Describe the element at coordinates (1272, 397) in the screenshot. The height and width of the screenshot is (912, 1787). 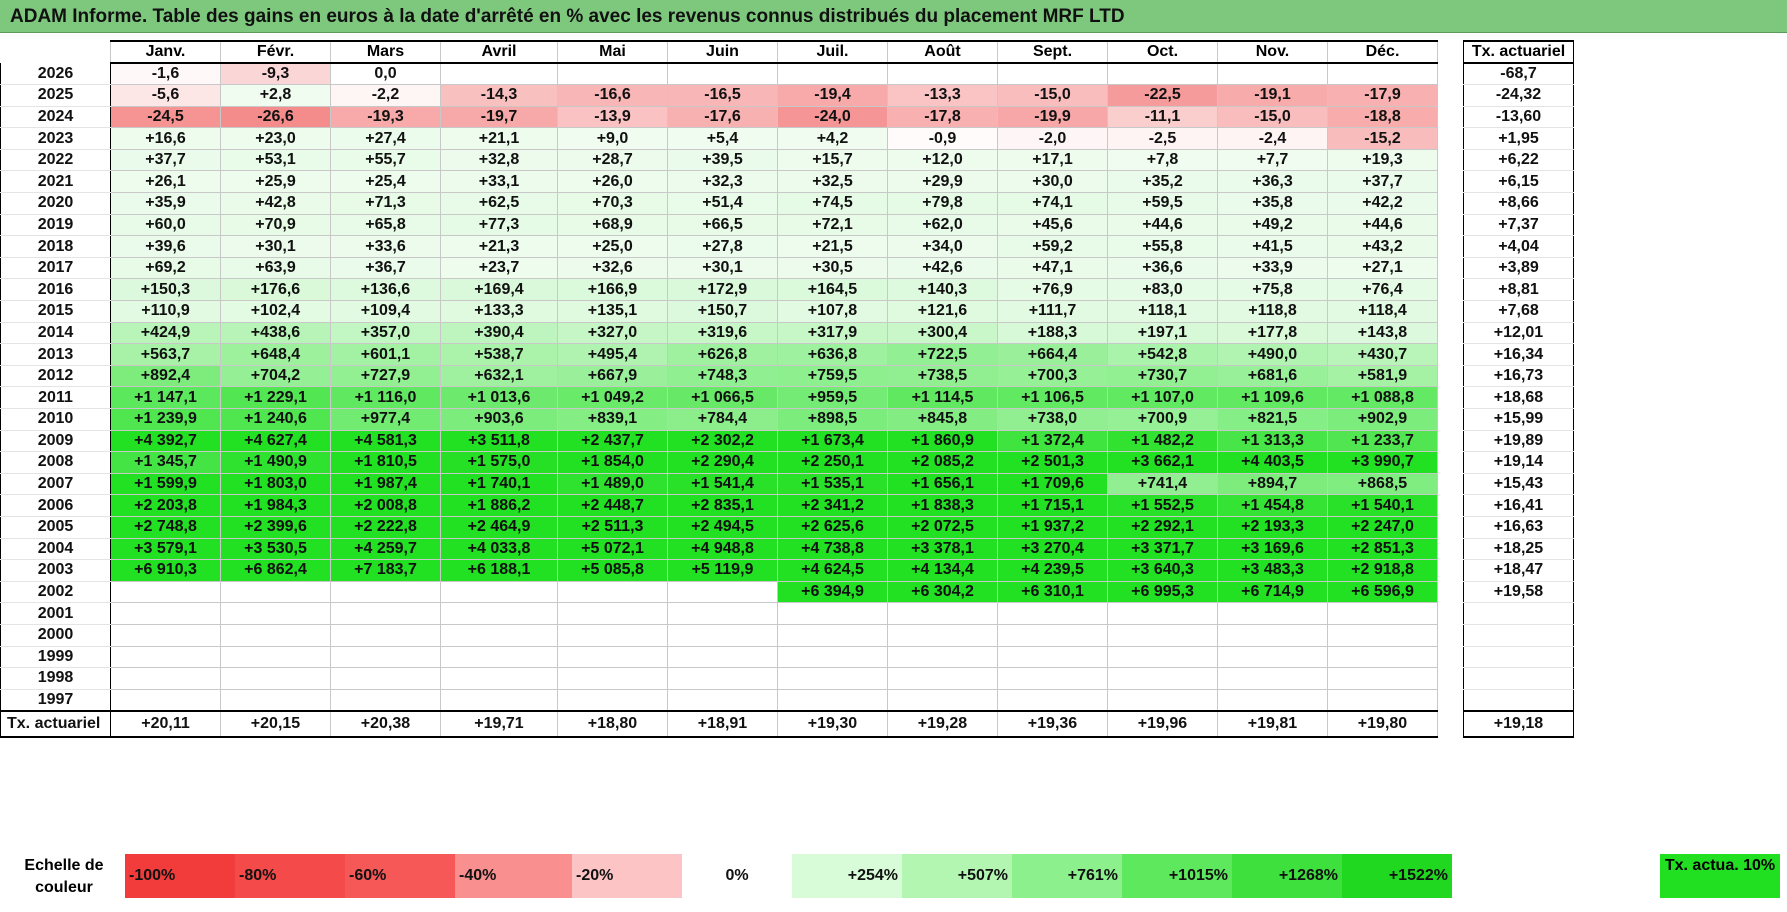
I see `gain-cell: +1 109,6` at that location.